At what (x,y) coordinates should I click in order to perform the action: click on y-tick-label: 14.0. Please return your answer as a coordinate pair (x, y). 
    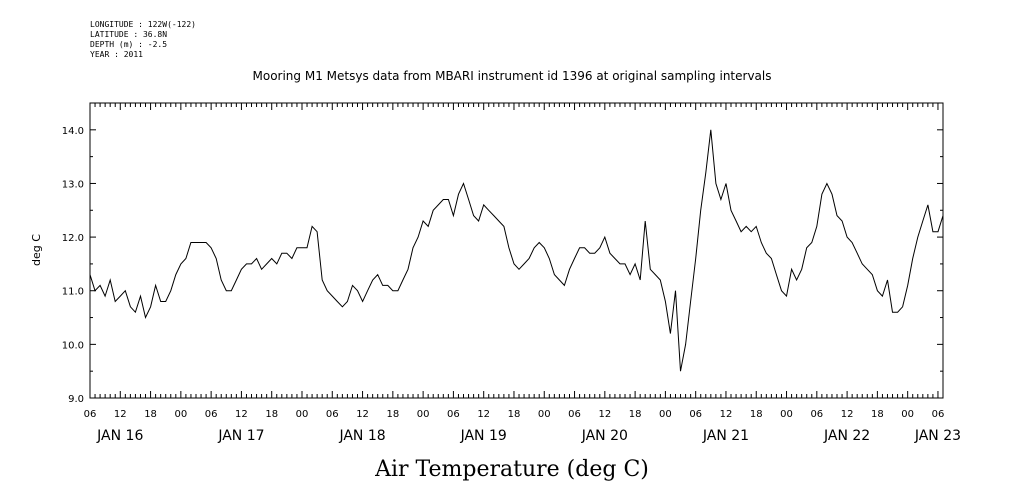
    Looking at the image, I should click on (73, 131).